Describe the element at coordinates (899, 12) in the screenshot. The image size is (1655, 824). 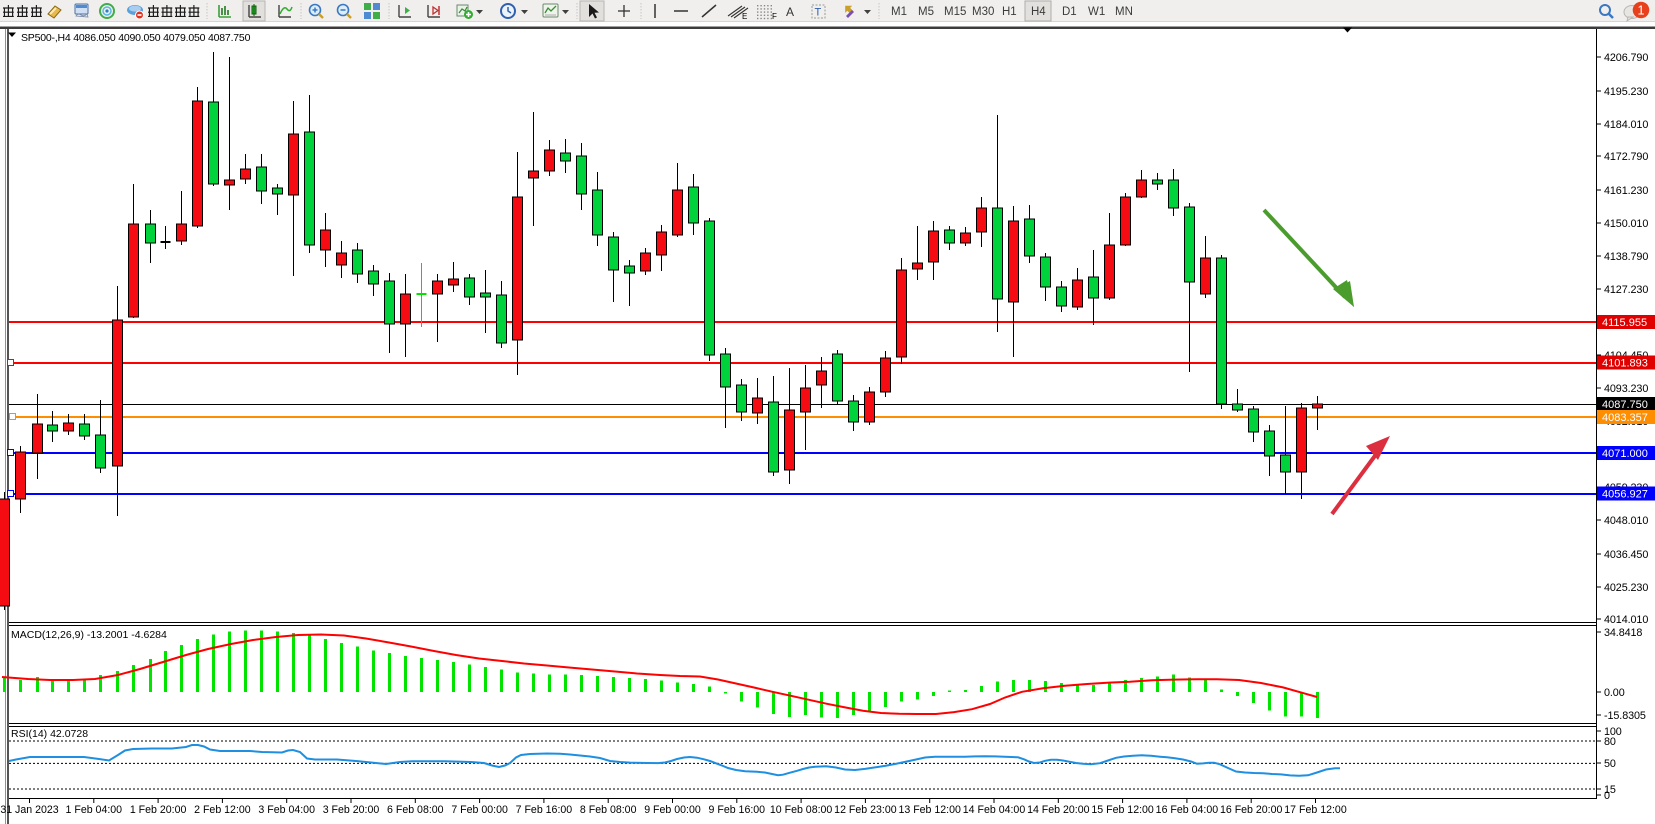
I see `svg-text: M1` at that location.